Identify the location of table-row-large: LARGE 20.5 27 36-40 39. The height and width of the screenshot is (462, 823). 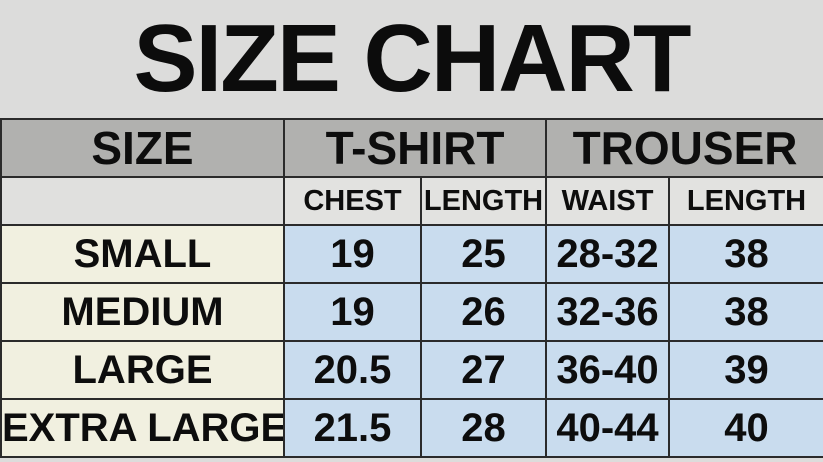
(411, 370).